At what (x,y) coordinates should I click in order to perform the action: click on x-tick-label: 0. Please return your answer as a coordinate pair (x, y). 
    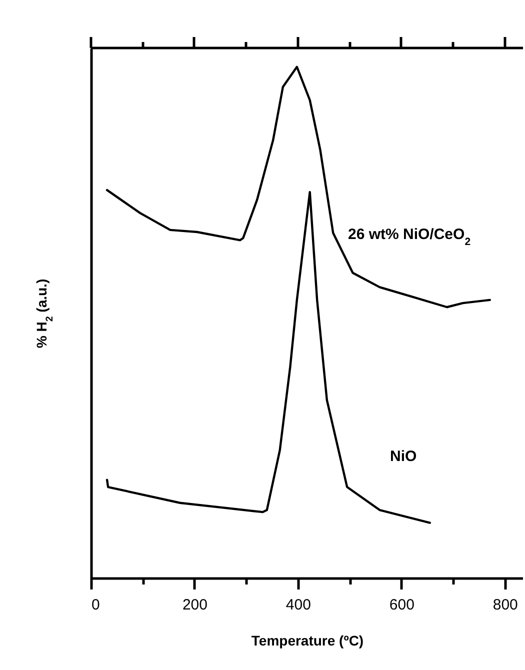
    Looking at the image, I should click on (96, 605).